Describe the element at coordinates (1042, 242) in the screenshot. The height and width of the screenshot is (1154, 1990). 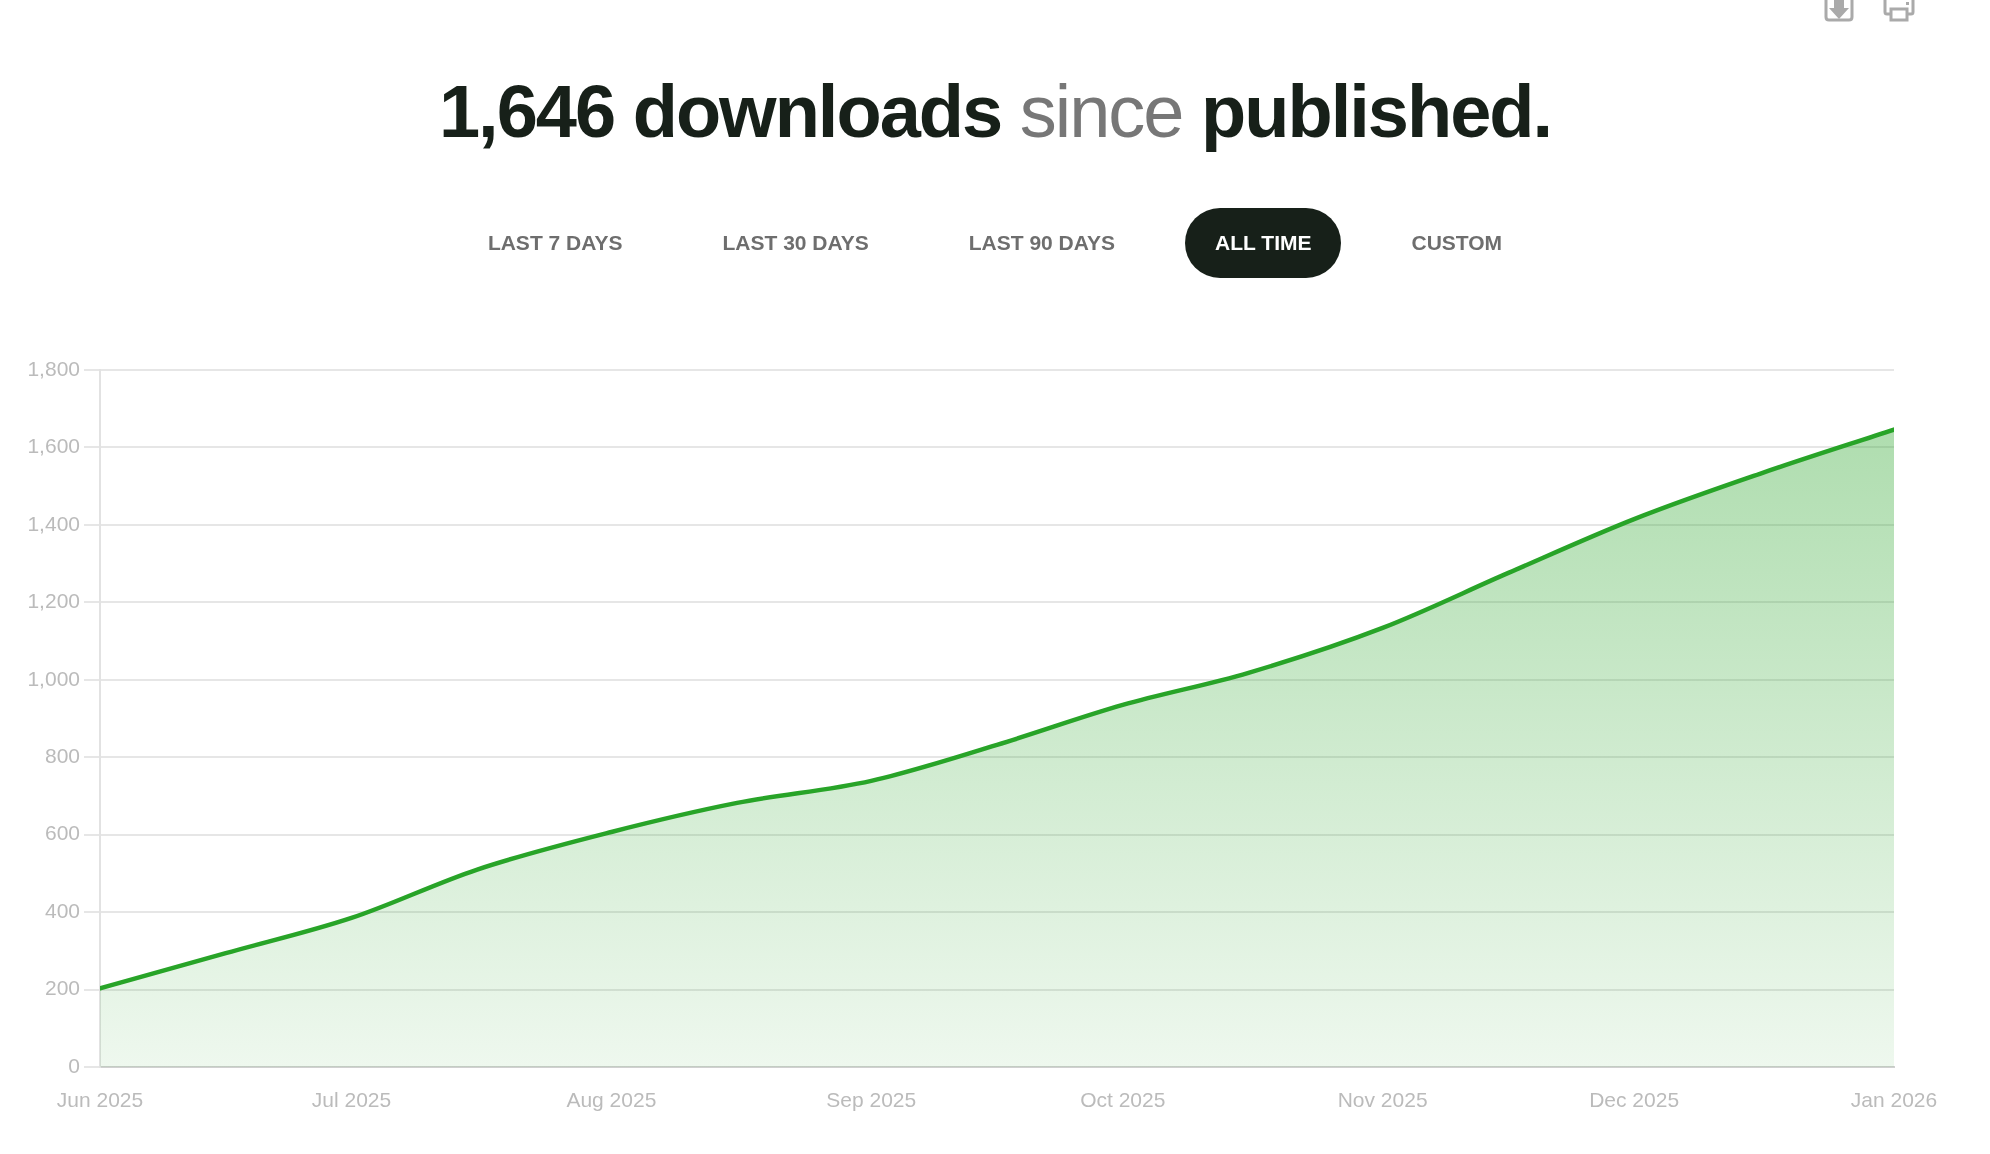
I see `text: LAST 90 DAYS` at that location.